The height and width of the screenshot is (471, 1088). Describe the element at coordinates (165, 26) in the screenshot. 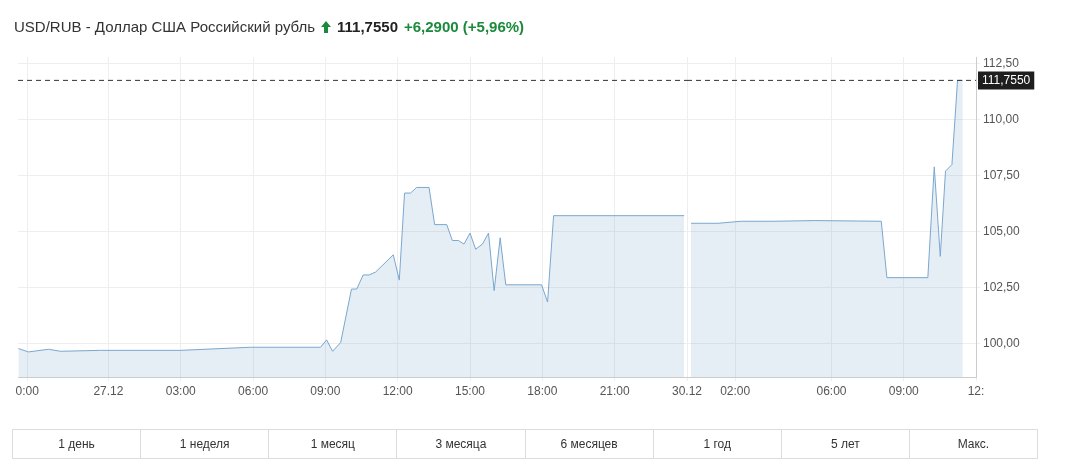

I see `chart-title: USD/RUB - Доллар США Российский рубль` at that location.